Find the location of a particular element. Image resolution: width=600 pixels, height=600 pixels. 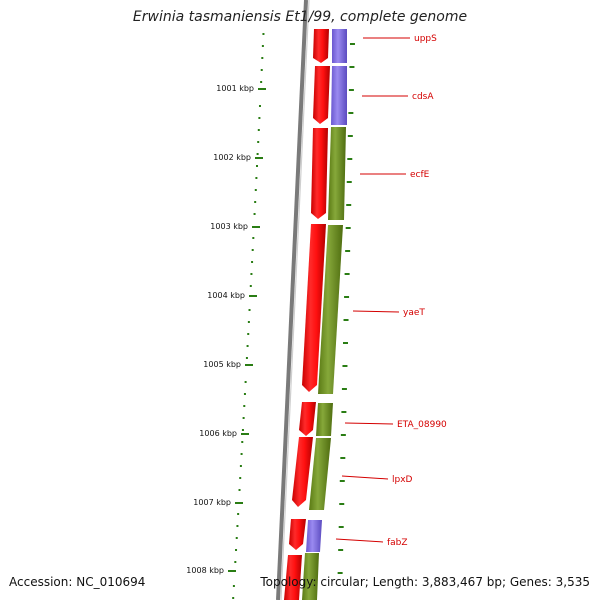

tick-label: 1006 kbp is located at coordinates (218, 433).